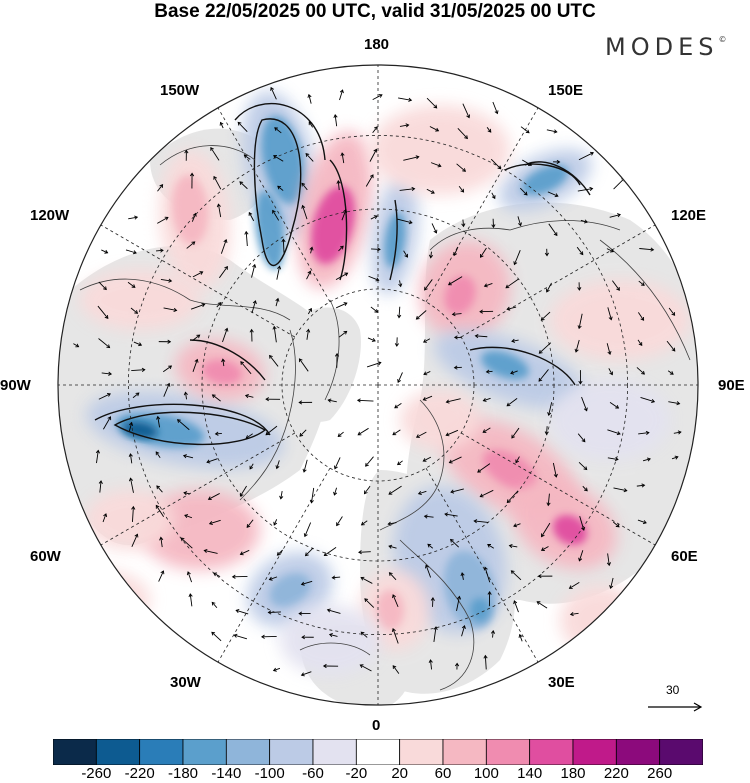  Describe the element at coordinates (183, 773) in the screenshot. I see `colorbar-tick-label: -180` at that location.